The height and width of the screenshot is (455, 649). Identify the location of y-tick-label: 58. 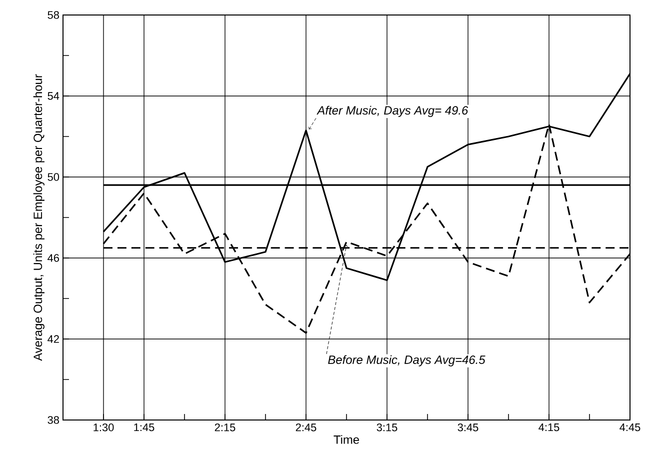
(53, 15).